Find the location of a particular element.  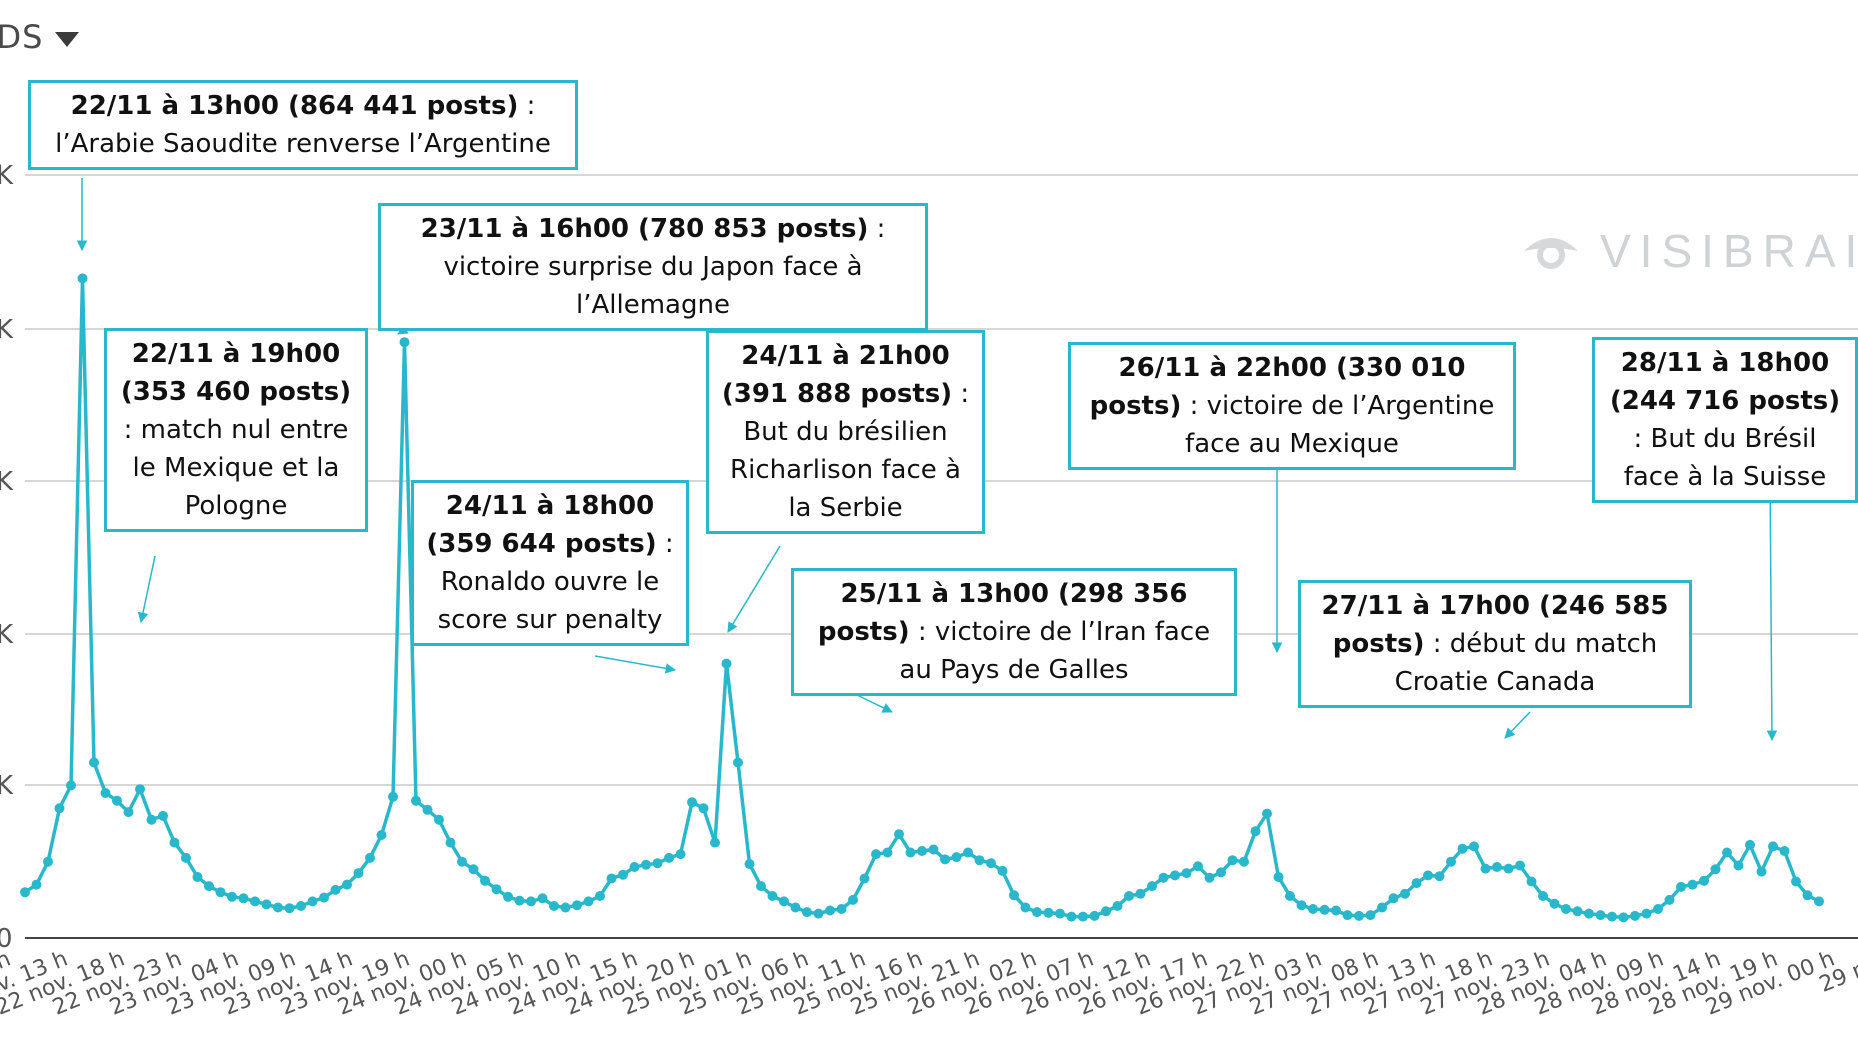

annotation-heading: 22/11 à 19h00 (353 460 posts) is located at coordinates (236, 373).